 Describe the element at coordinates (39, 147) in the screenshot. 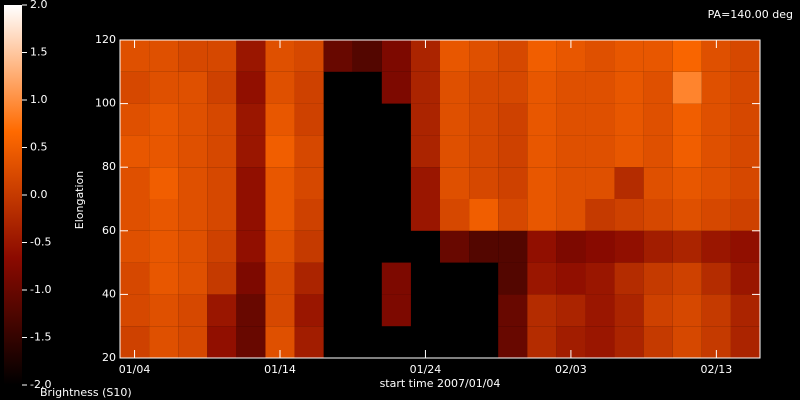

I see `colorbar-tick-label: 0.5` at that location.